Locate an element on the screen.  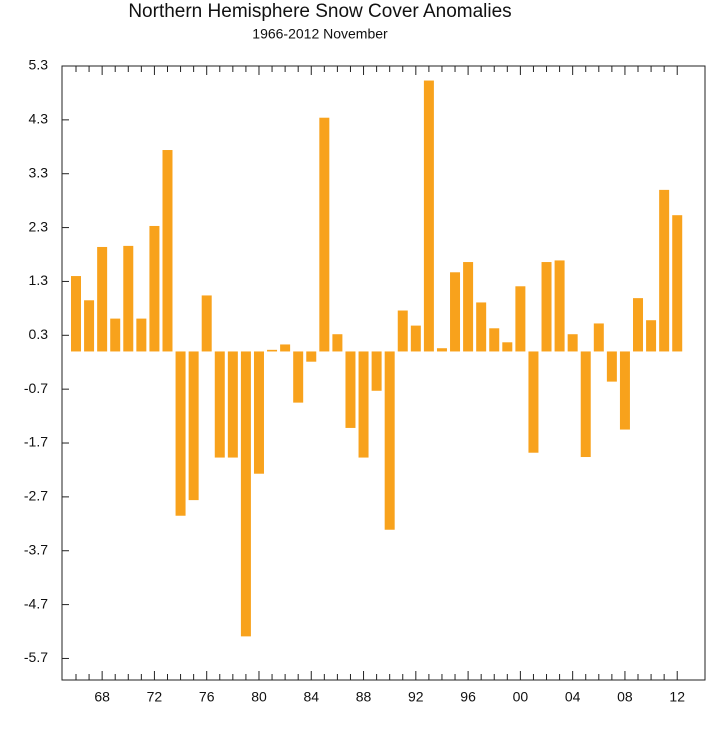
y-tick-label: 1.3 is located at coordinates (39, 280).